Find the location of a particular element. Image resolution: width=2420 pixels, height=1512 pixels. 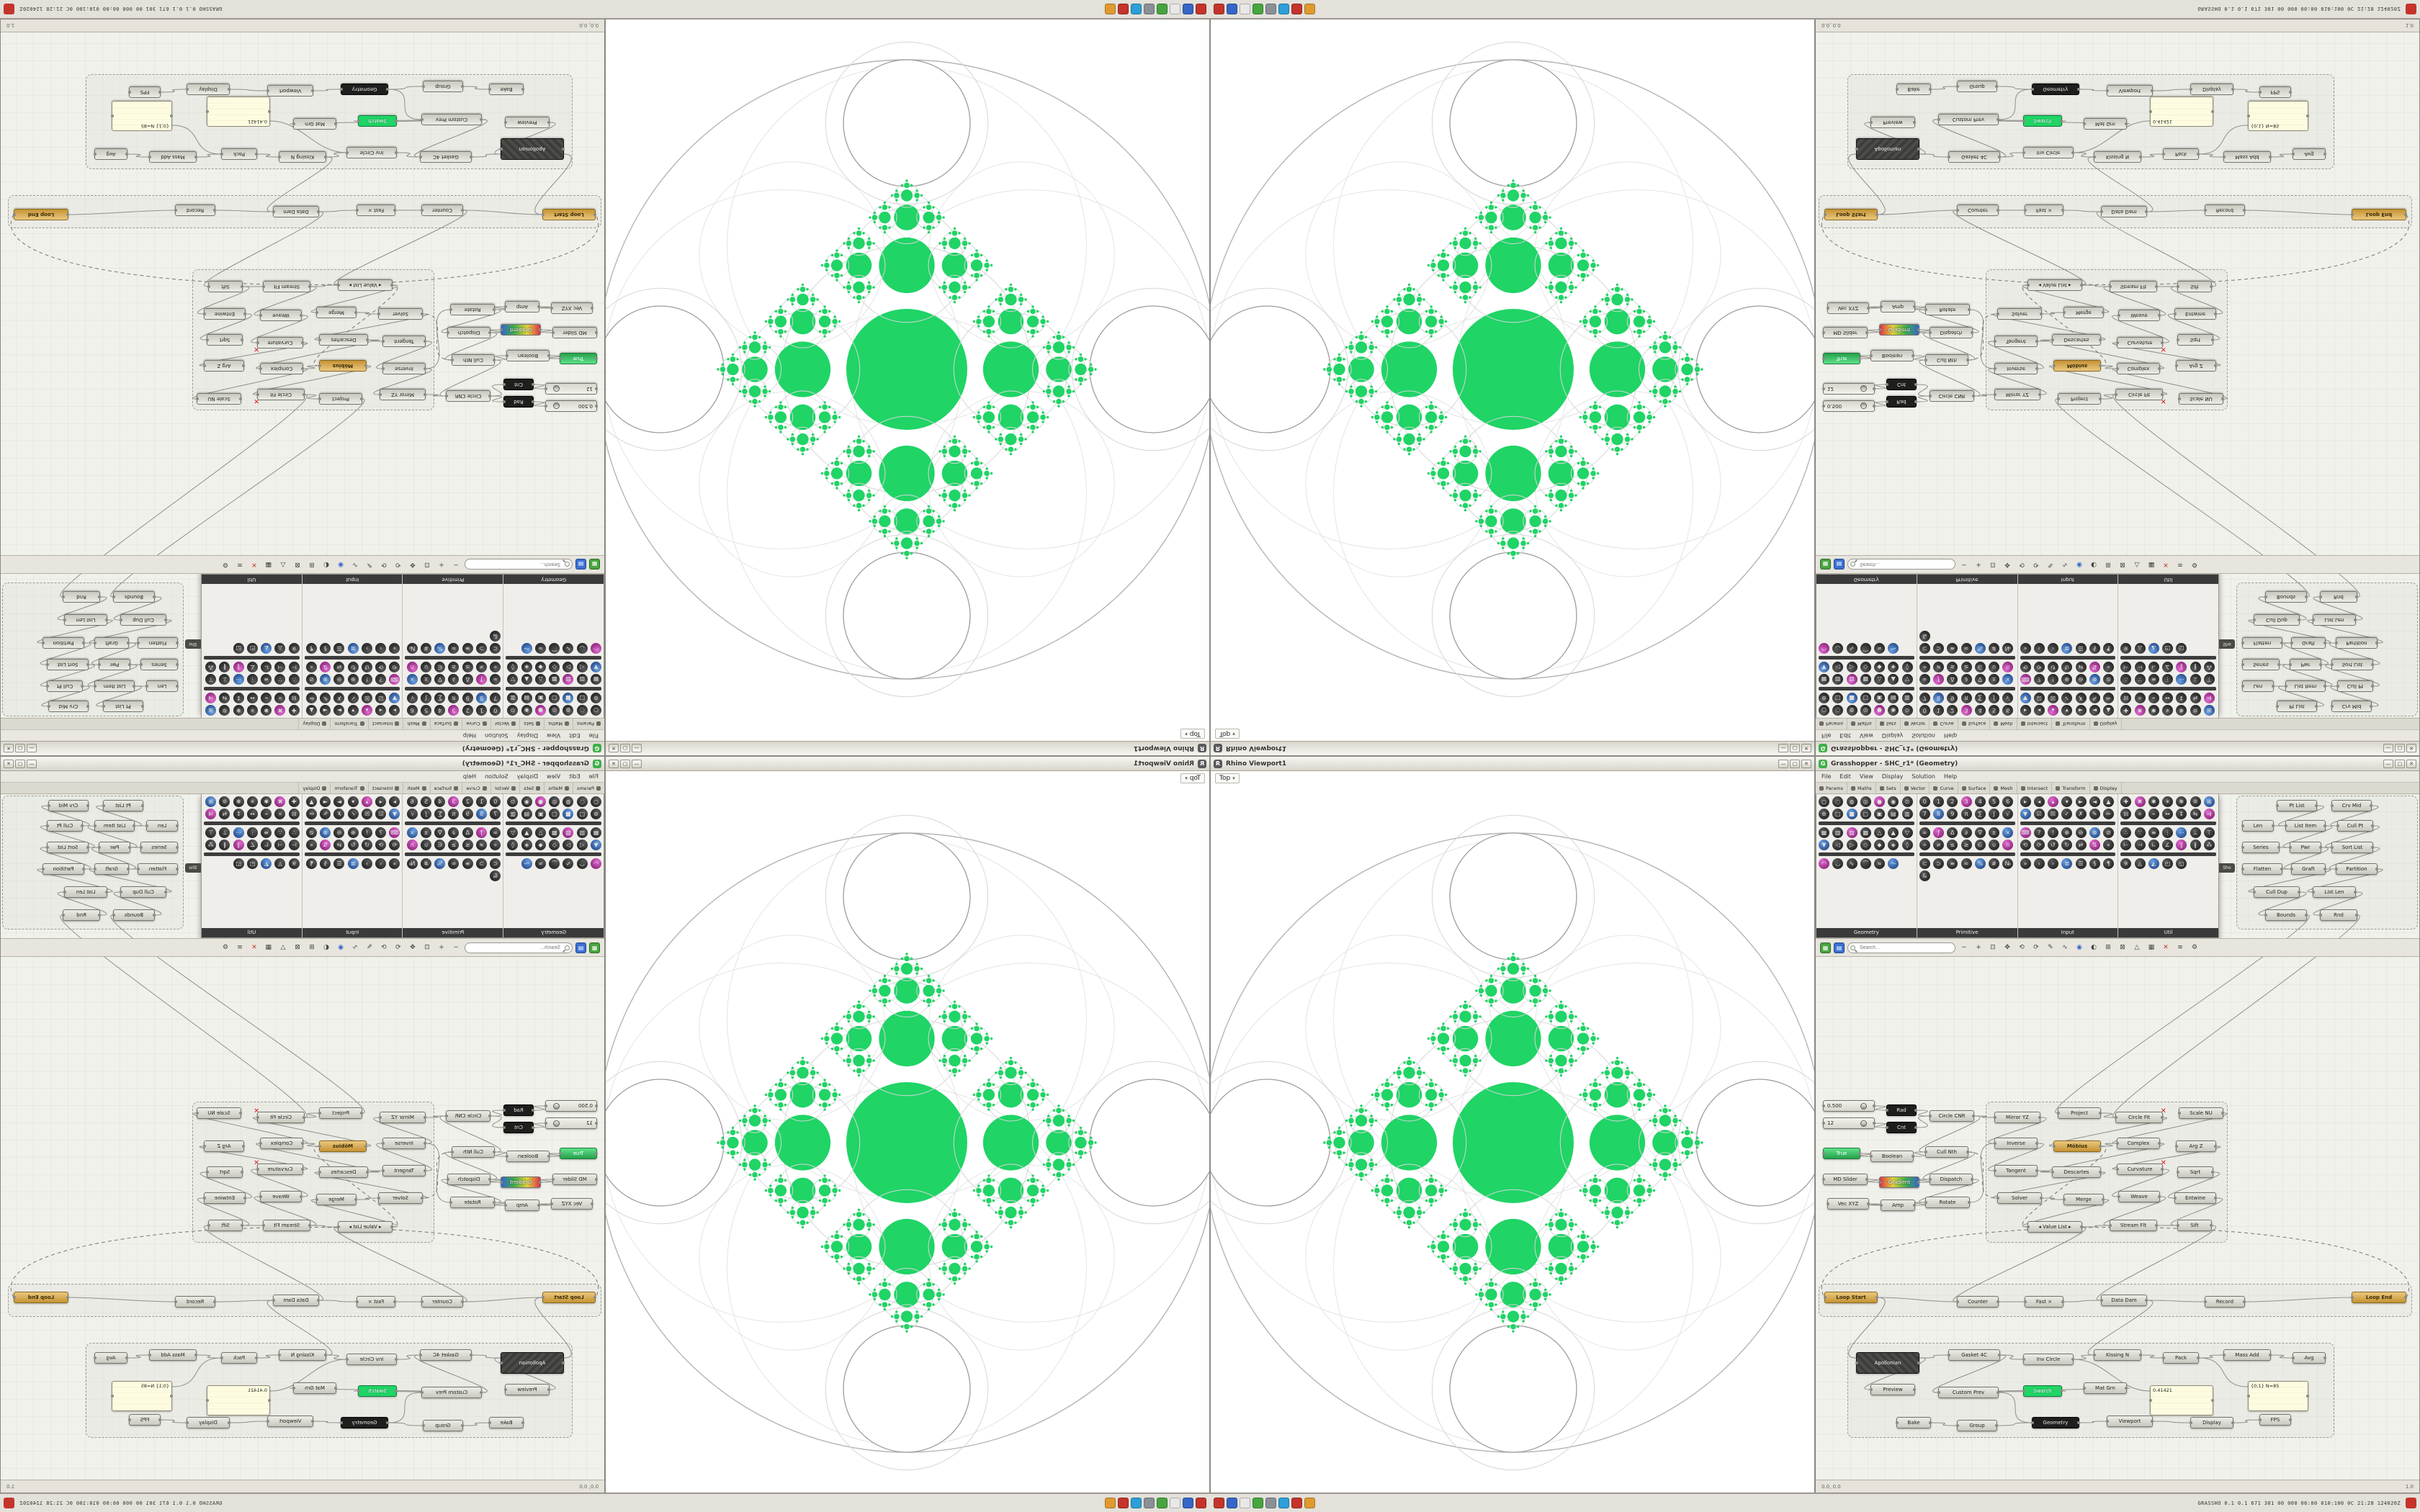

gh-node-arg-z: Arg Z is located at coordinates (2196, 366).